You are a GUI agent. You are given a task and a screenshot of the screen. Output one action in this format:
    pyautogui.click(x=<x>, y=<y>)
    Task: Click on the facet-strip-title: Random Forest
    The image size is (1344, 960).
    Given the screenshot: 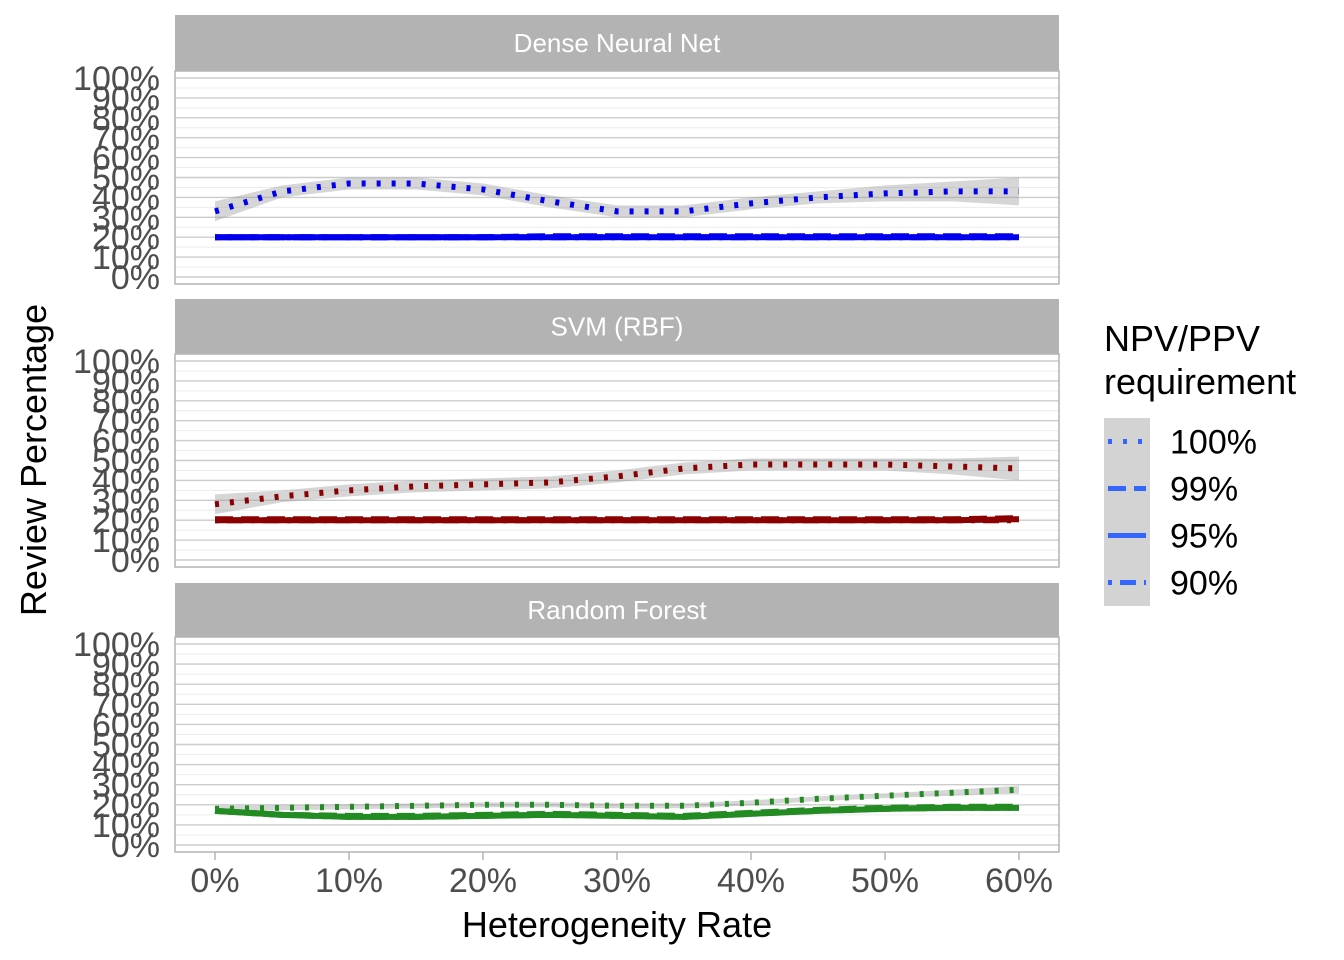 What is the action you would take?
    pyautogui.click(x=617, y=610)
    